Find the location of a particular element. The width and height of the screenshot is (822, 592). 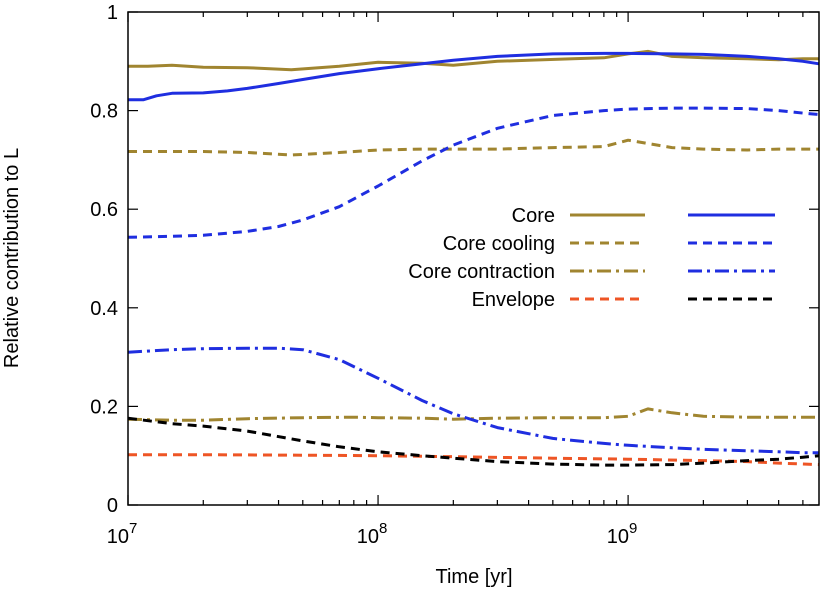

legend-label: Envelope is located at coordinates (513, 300).